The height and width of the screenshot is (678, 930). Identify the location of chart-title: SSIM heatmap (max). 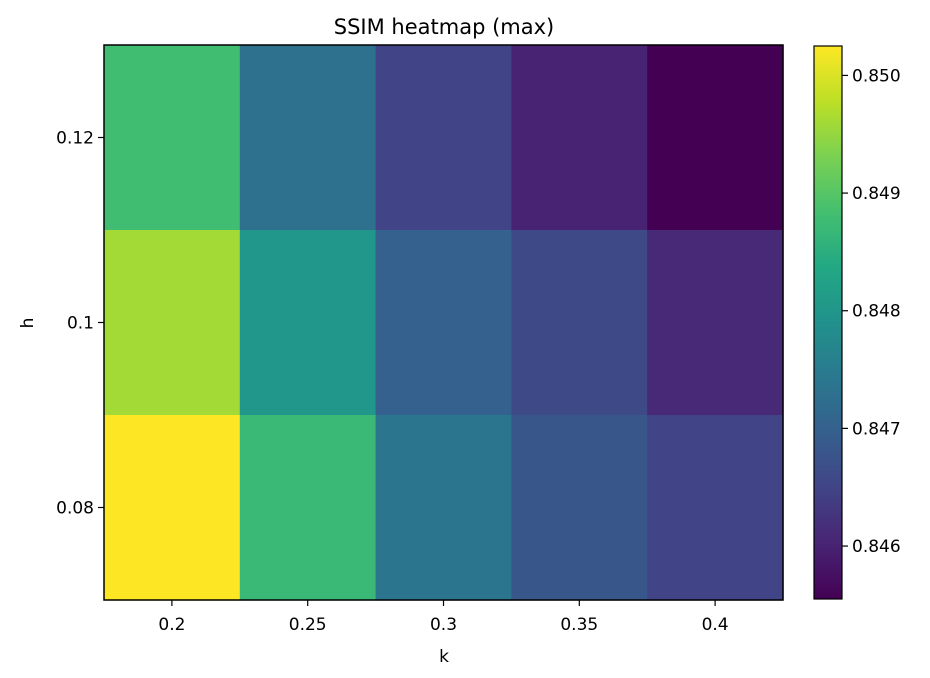
(444, 27).